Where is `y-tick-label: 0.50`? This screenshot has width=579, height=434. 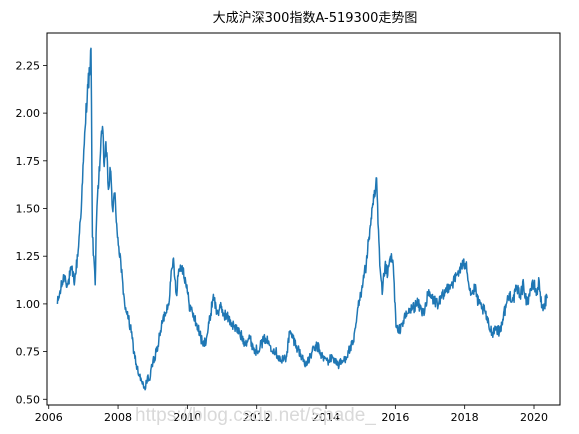
y-tick-label: 0.50 is located at coordinates (28, 399).